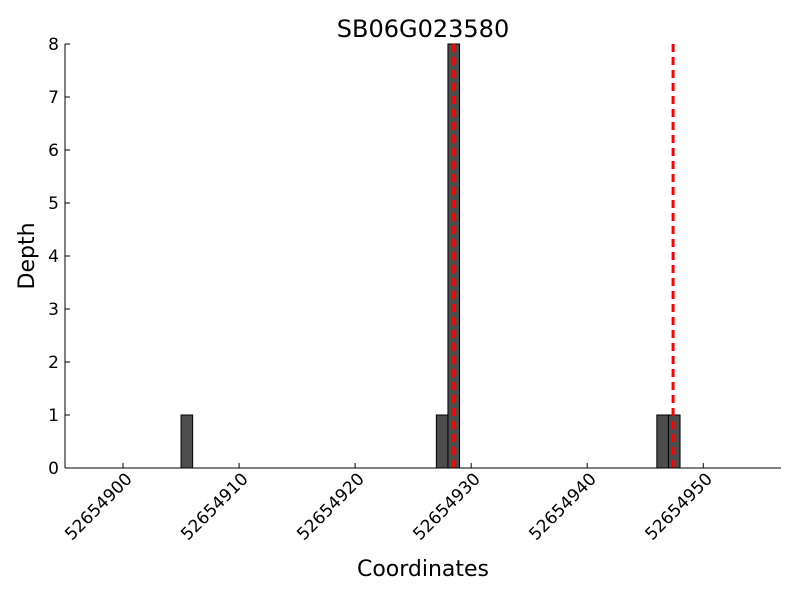 The image size is (800, 600). What do you see at coordinates (53, 416) in the screenshot?
I see `y-tick-label: 1` at bounding box center [53, 416].